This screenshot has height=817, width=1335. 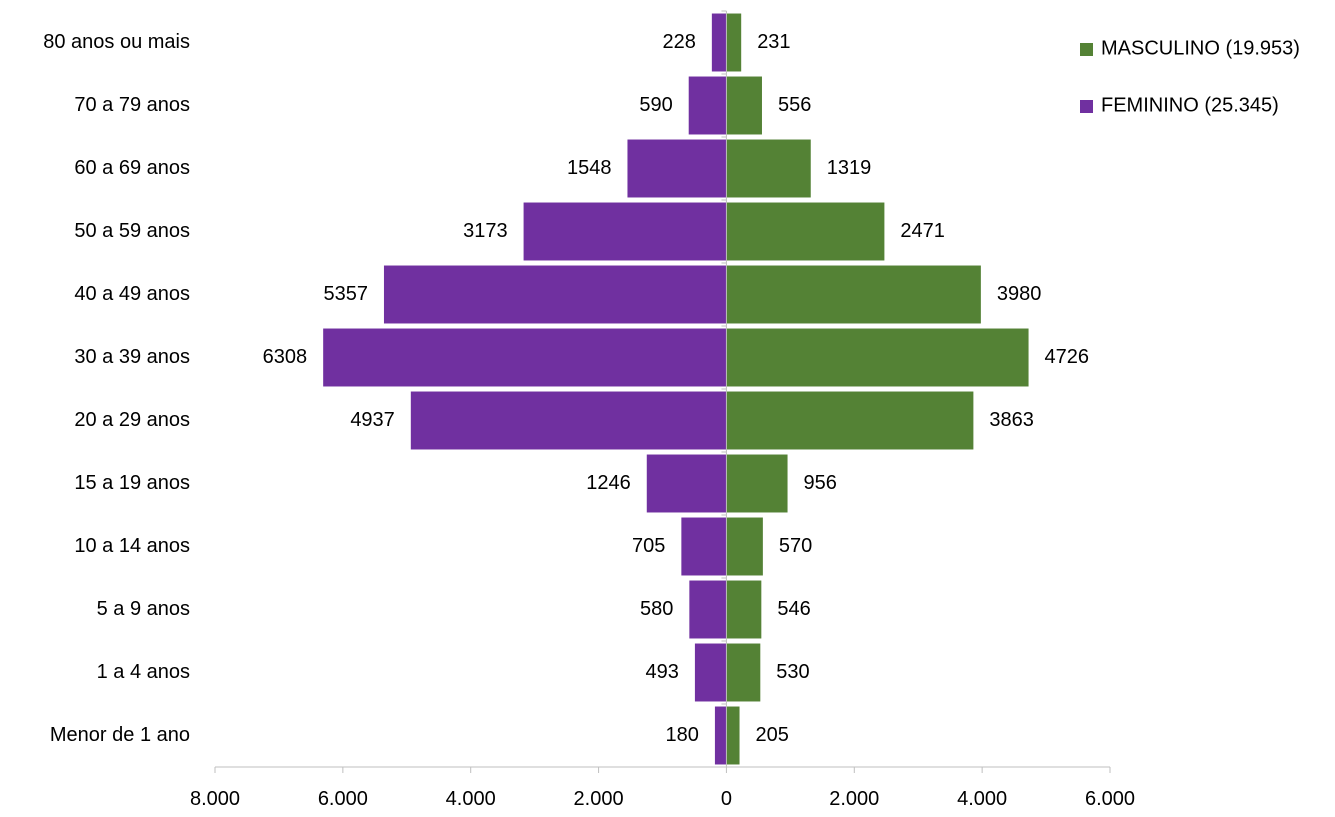 I want to click on female-value-label: 580, so click(x=656, y=609).